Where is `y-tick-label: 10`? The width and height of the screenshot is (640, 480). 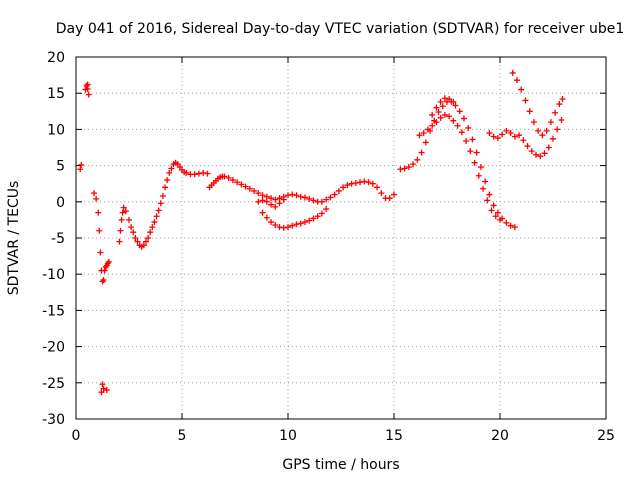 y-tick-label: 10 is located at coordinates (56, 130).